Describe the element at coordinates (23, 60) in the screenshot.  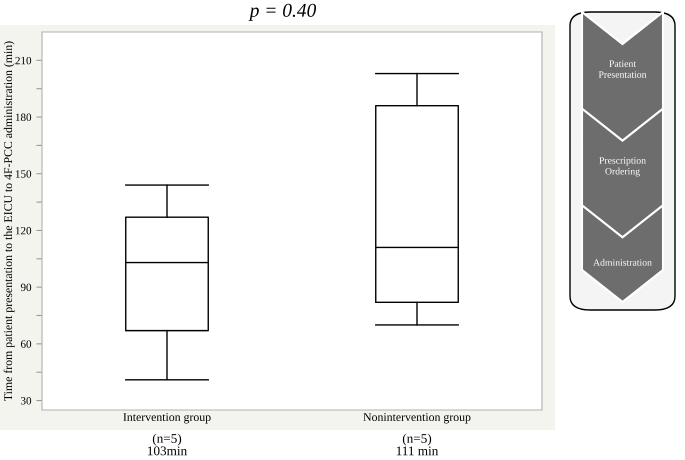
I see `y-tick-label: 210` at that location.